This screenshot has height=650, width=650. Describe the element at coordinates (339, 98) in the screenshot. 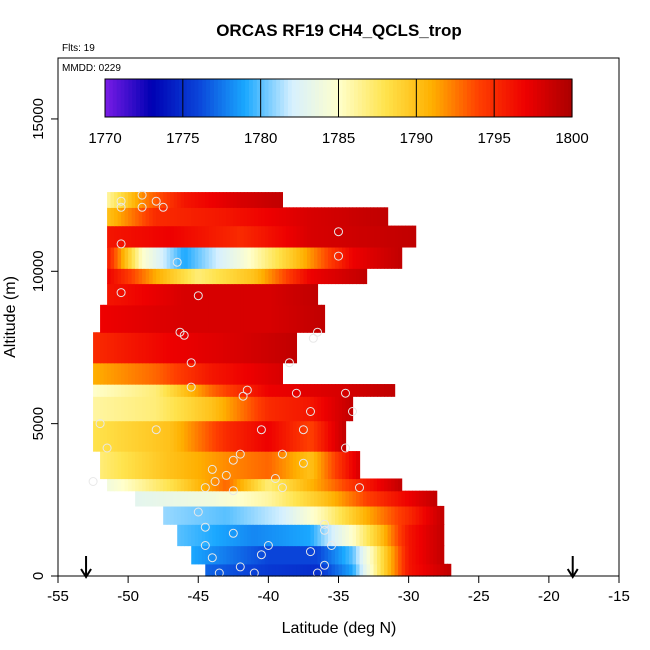

I see `colorbar-fill` at that location.